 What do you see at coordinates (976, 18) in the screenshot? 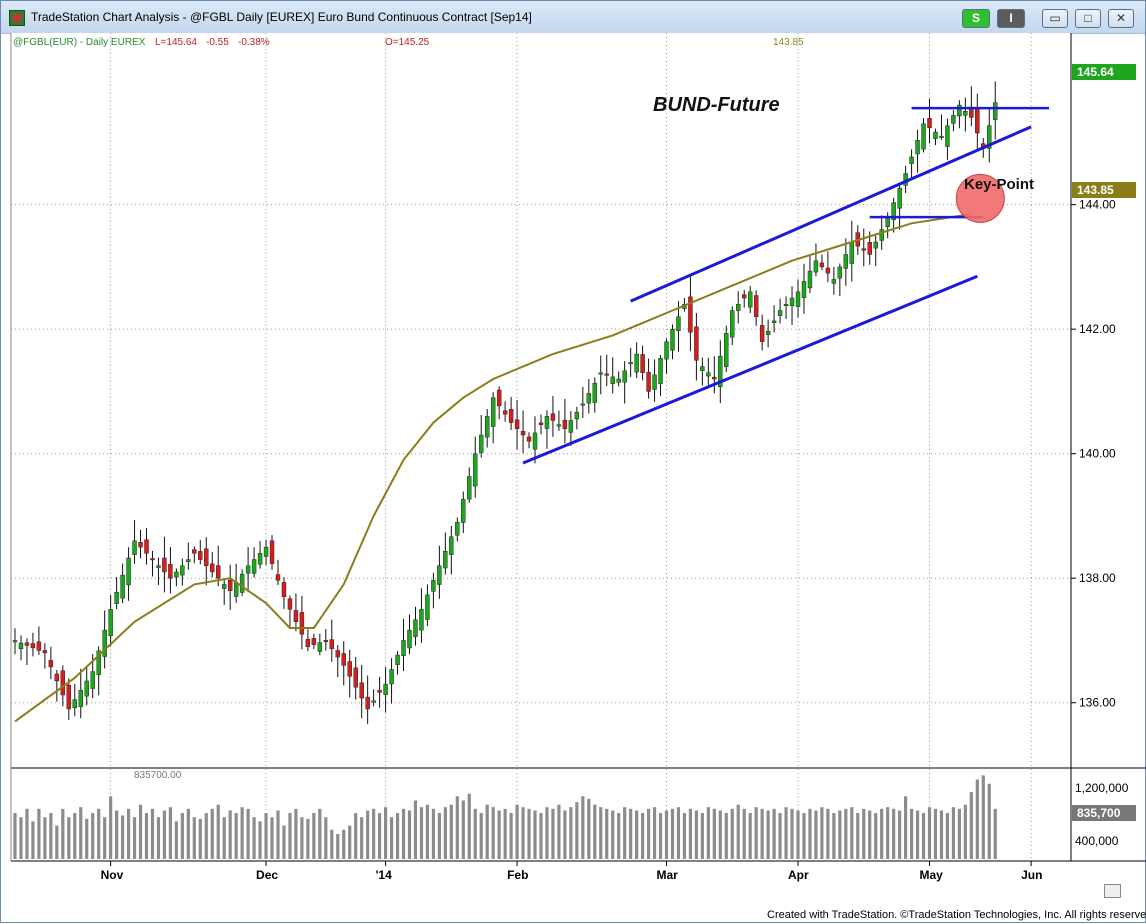
I see `s-button: S` at bounding box center [976, 18].